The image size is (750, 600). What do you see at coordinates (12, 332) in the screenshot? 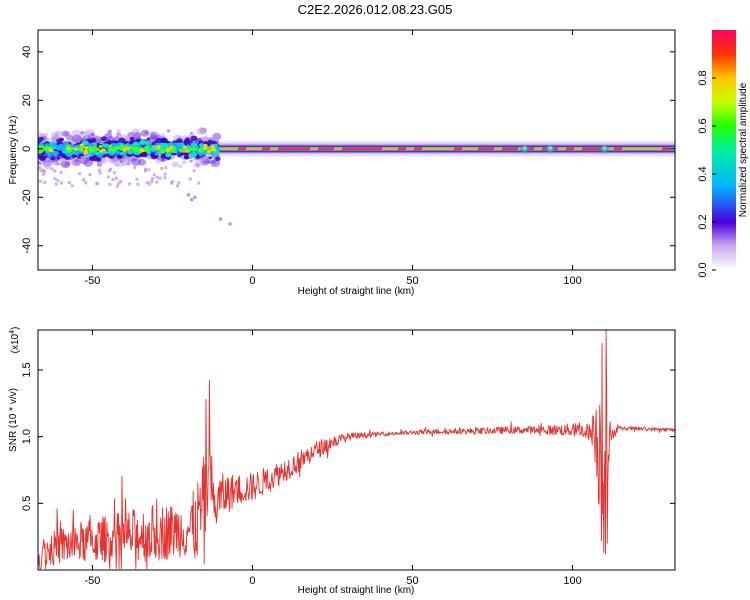
I see `snr-multiplier-exp: 4` at bounding box center [12, 332].